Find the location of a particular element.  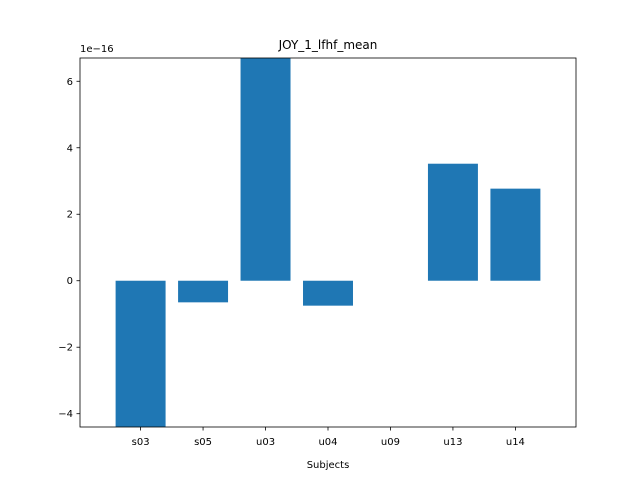

y-tick-label: 6 is located at coordinates (70, 82).